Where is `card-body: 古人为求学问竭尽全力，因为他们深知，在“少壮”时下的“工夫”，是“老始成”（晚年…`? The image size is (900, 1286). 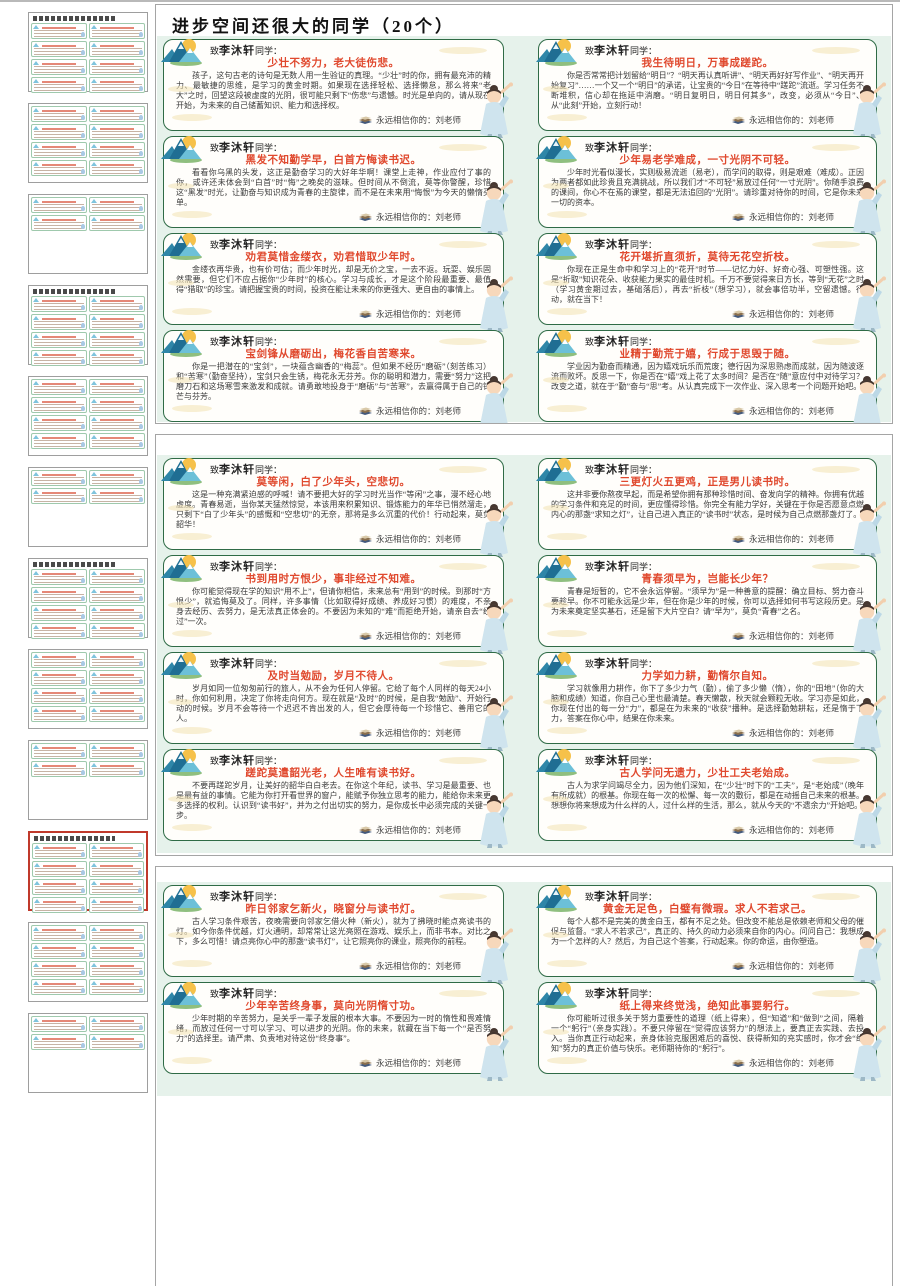
card-body: 古人为求学问竭尽全力，因为他们深知，在“少壮”时下的“工夫”，是“老始成”（晚年… is located at coordinates (707, 795).